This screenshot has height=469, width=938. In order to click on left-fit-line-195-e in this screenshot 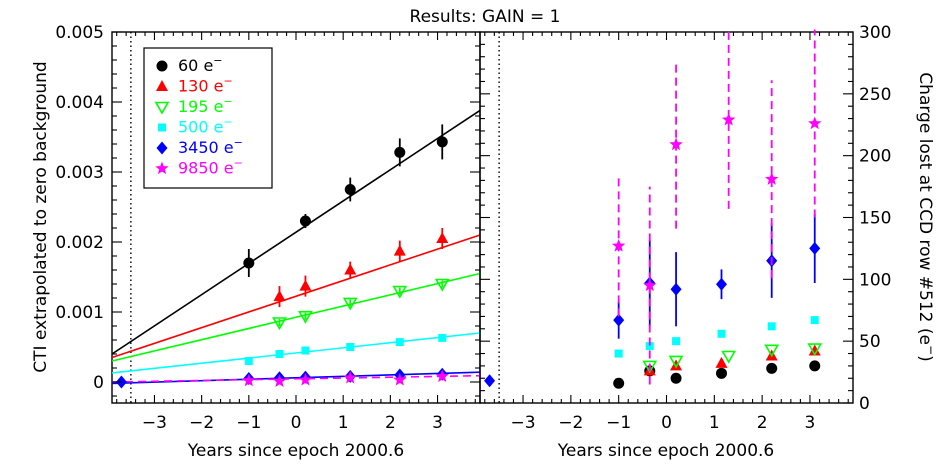, I will do `click(296, 317)`.